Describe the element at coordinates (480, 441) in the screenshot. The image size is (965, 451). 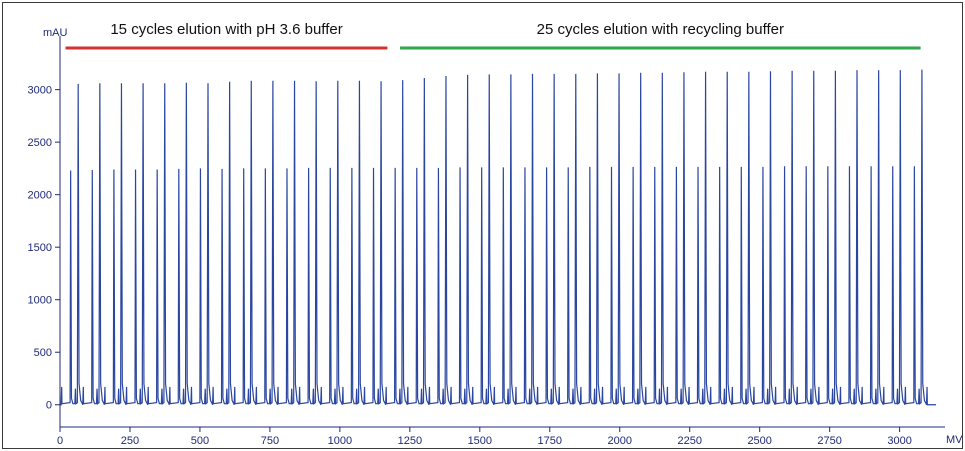
I see `x-tick-label: 1500` at that location.